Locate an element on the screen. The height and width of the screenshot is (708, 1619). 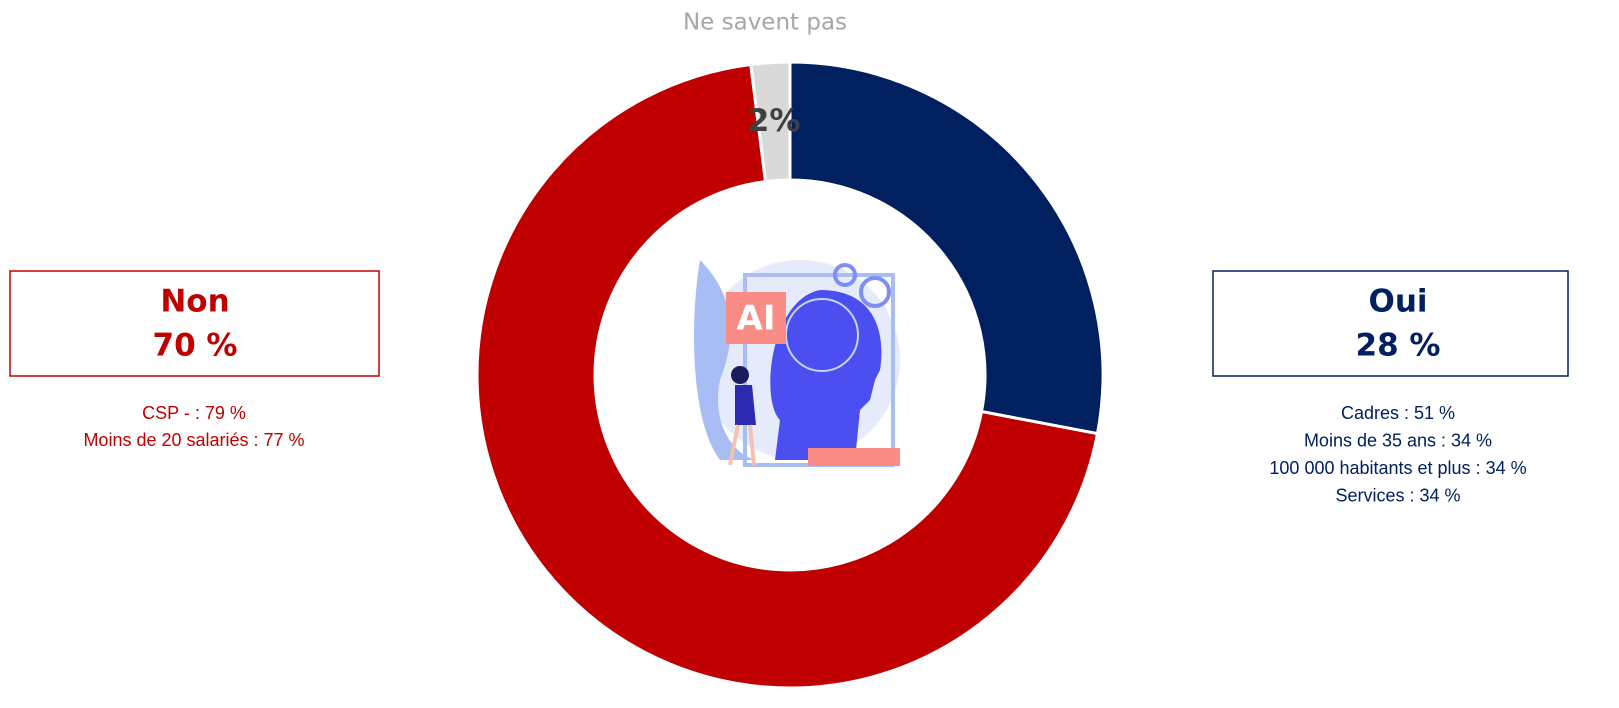
value-label: 2% is located at coordinates (774, 121).